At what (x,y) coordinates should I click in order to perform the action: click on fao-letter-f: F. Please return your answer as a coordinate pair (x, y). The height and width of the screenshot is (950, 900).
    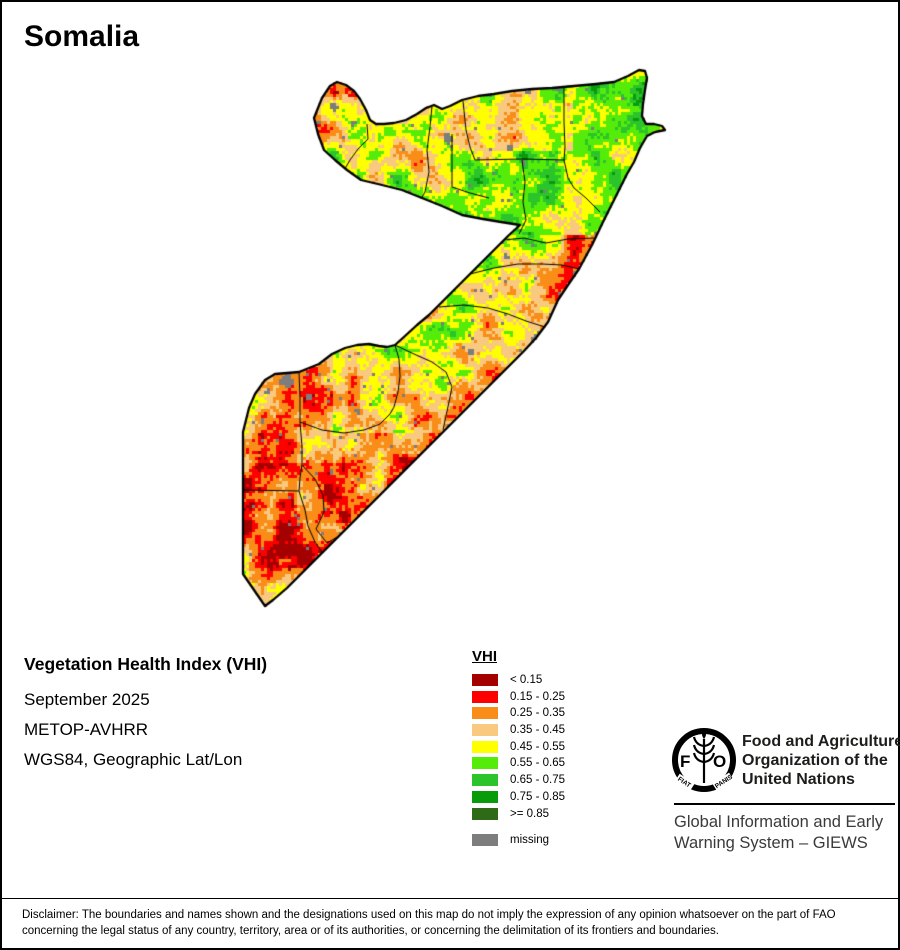
    Looking at the image, I should click on (685, 761).